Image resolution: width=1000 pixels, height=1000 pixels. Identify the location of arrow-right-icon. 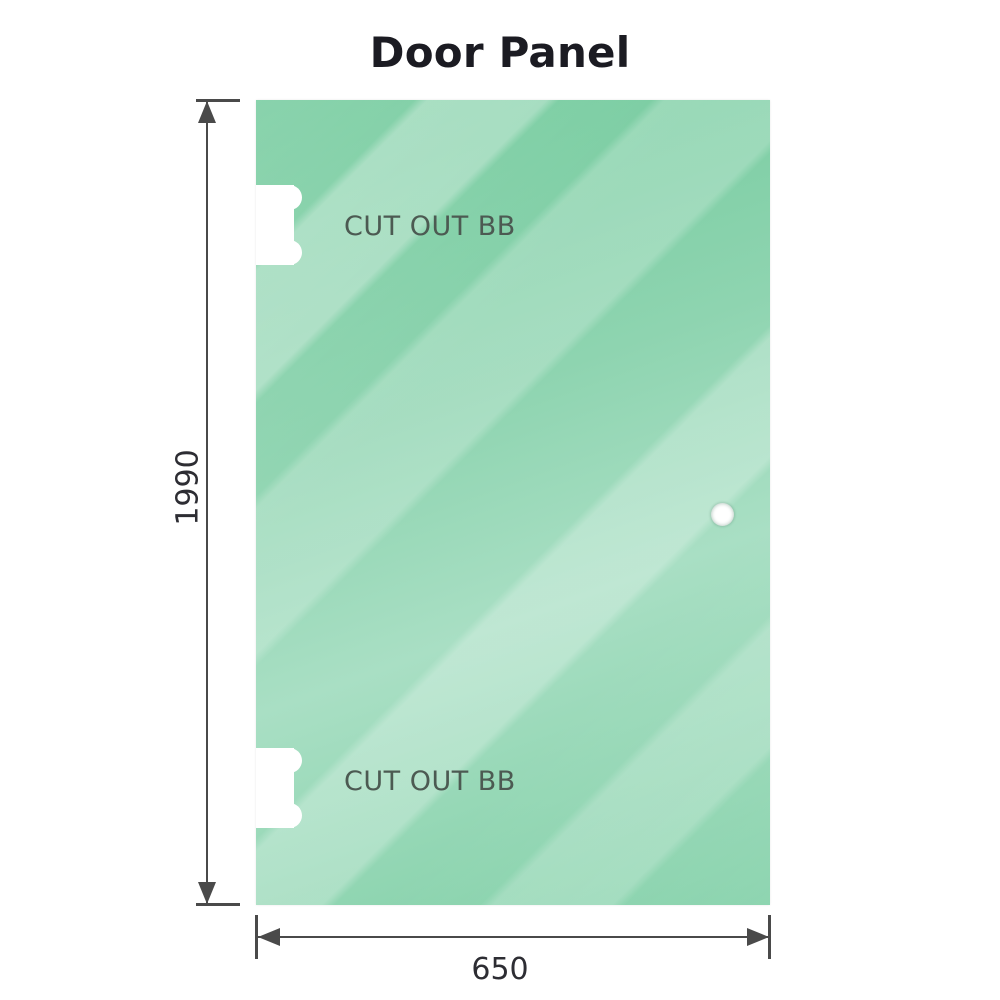
(758, 937).